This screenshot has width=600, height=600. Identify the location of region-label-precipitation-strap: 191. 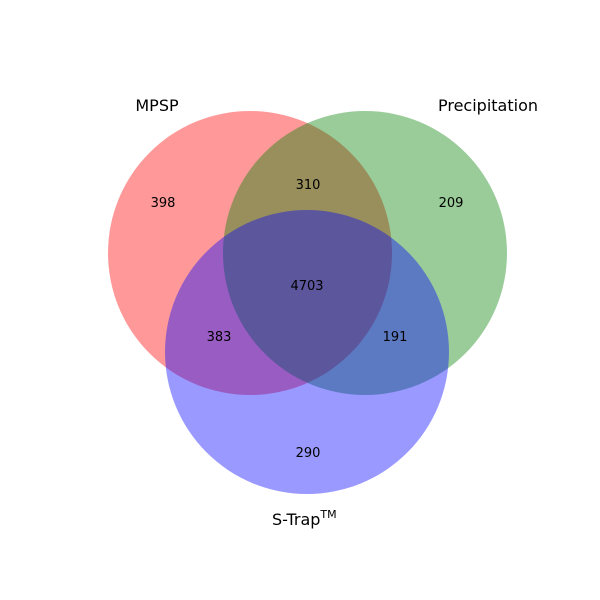
(395, 337).